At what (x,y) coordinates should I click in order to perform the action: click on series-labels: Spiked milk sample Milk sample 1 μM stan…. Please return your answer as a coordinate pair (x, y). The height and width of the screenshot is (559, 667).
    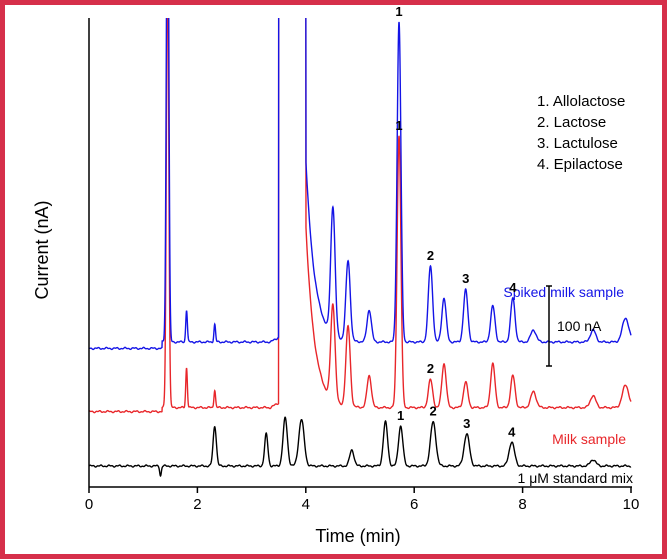
    Looking at the image, I should click on (568, 385).